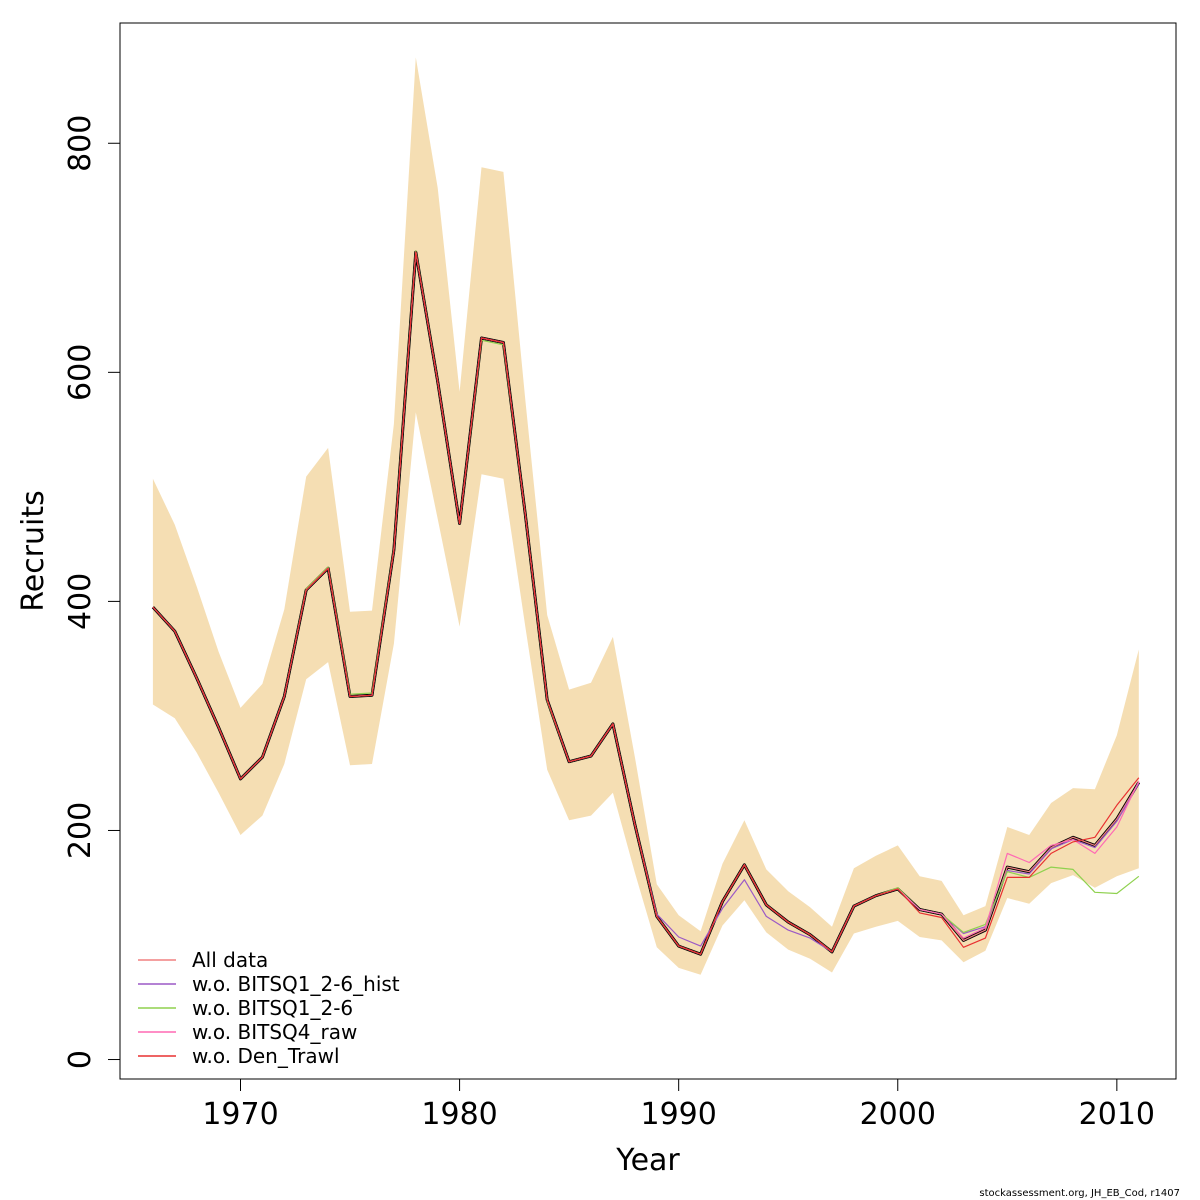 The image size is (1200, 1200). I want to click on x-tick-label: 2010, so click(1117, 1114).